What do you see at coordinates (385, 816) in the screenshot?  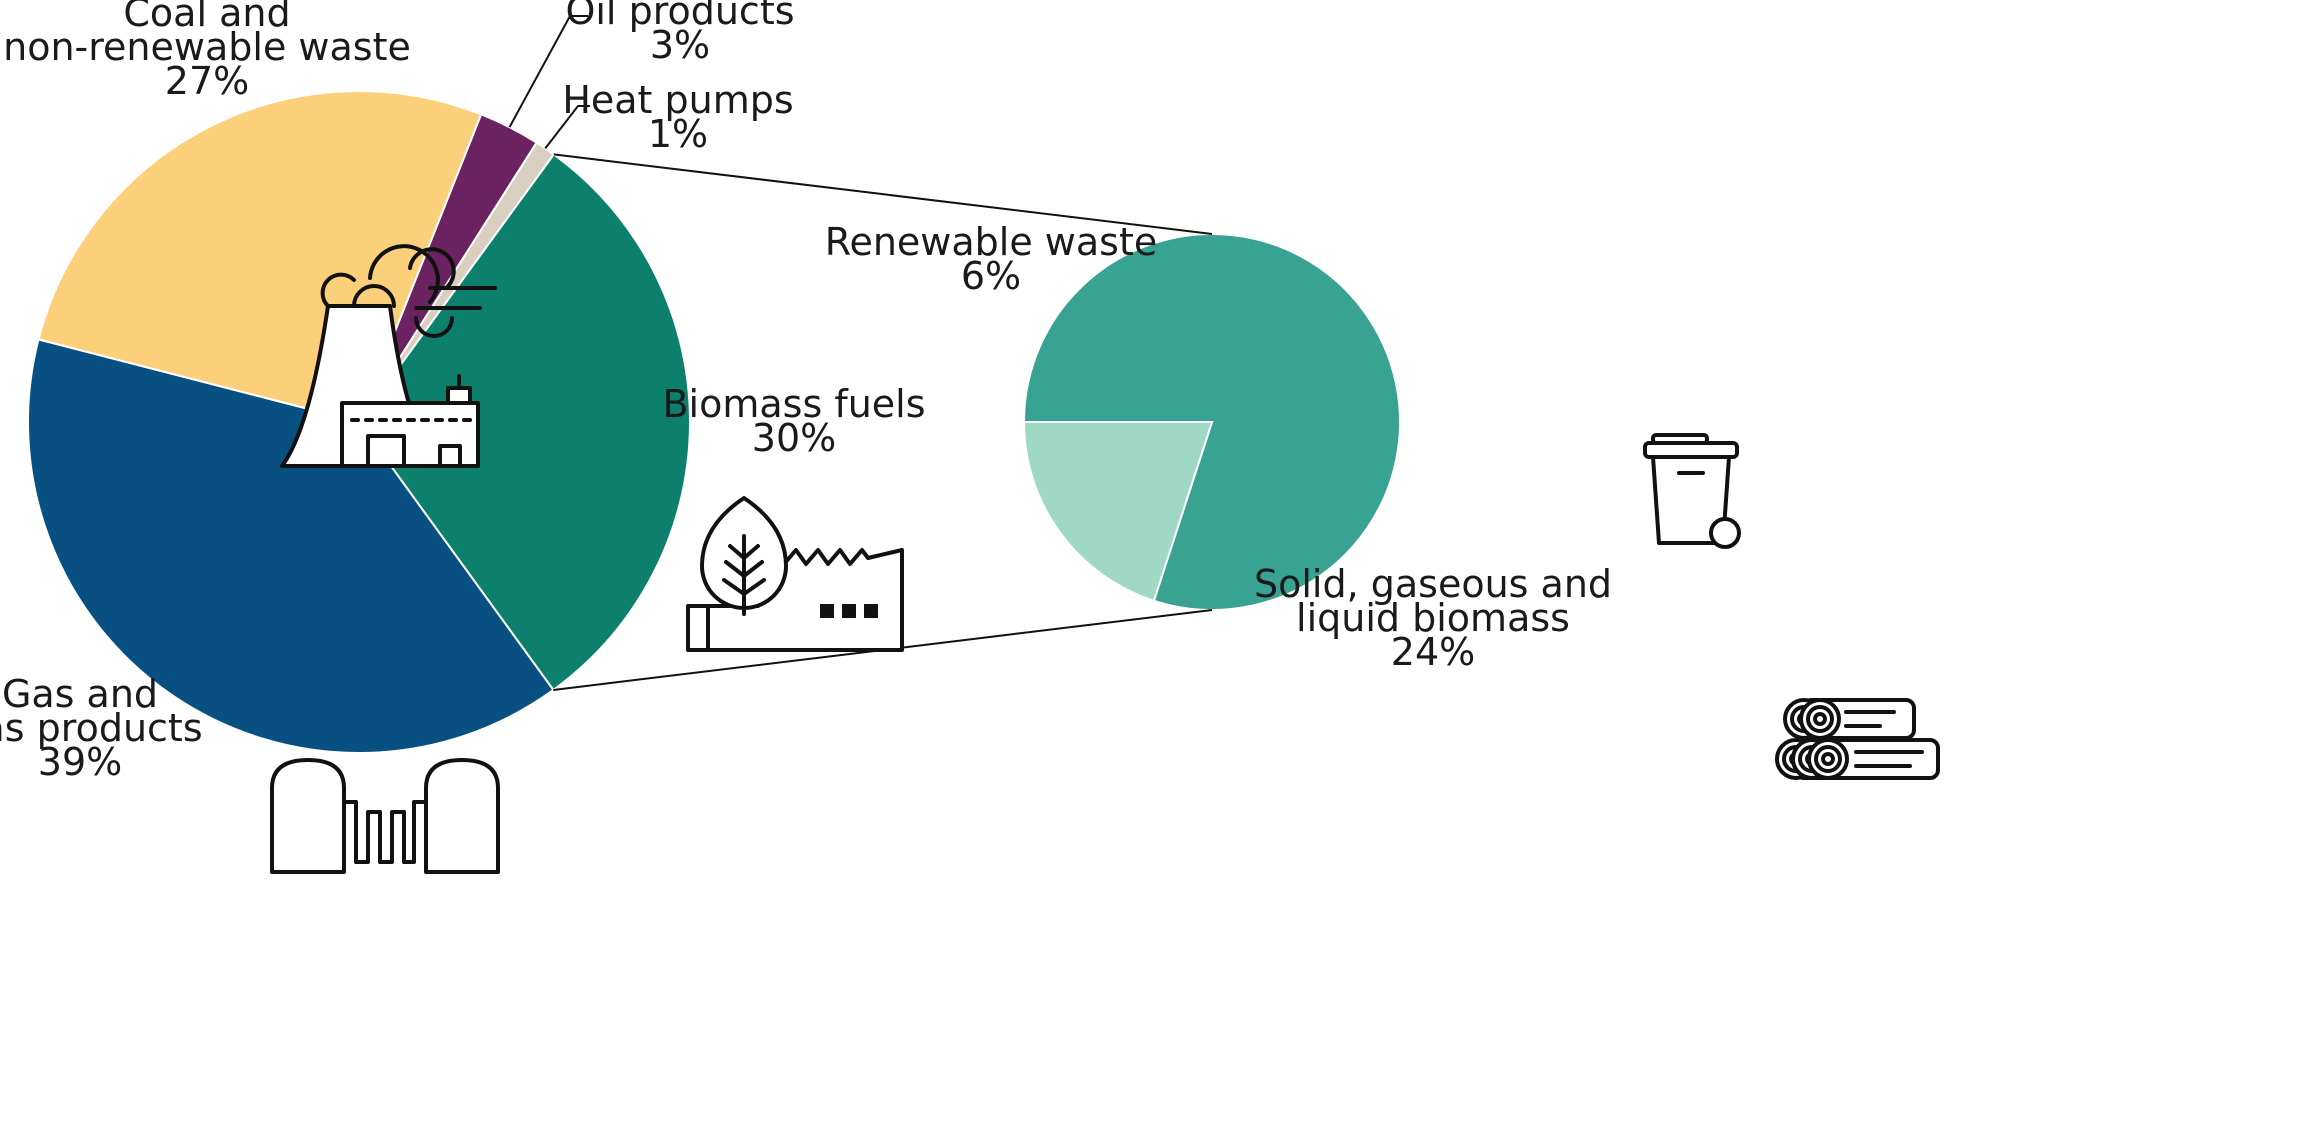 I see `gas-tanks-icon` at bounding box center [385, 816].